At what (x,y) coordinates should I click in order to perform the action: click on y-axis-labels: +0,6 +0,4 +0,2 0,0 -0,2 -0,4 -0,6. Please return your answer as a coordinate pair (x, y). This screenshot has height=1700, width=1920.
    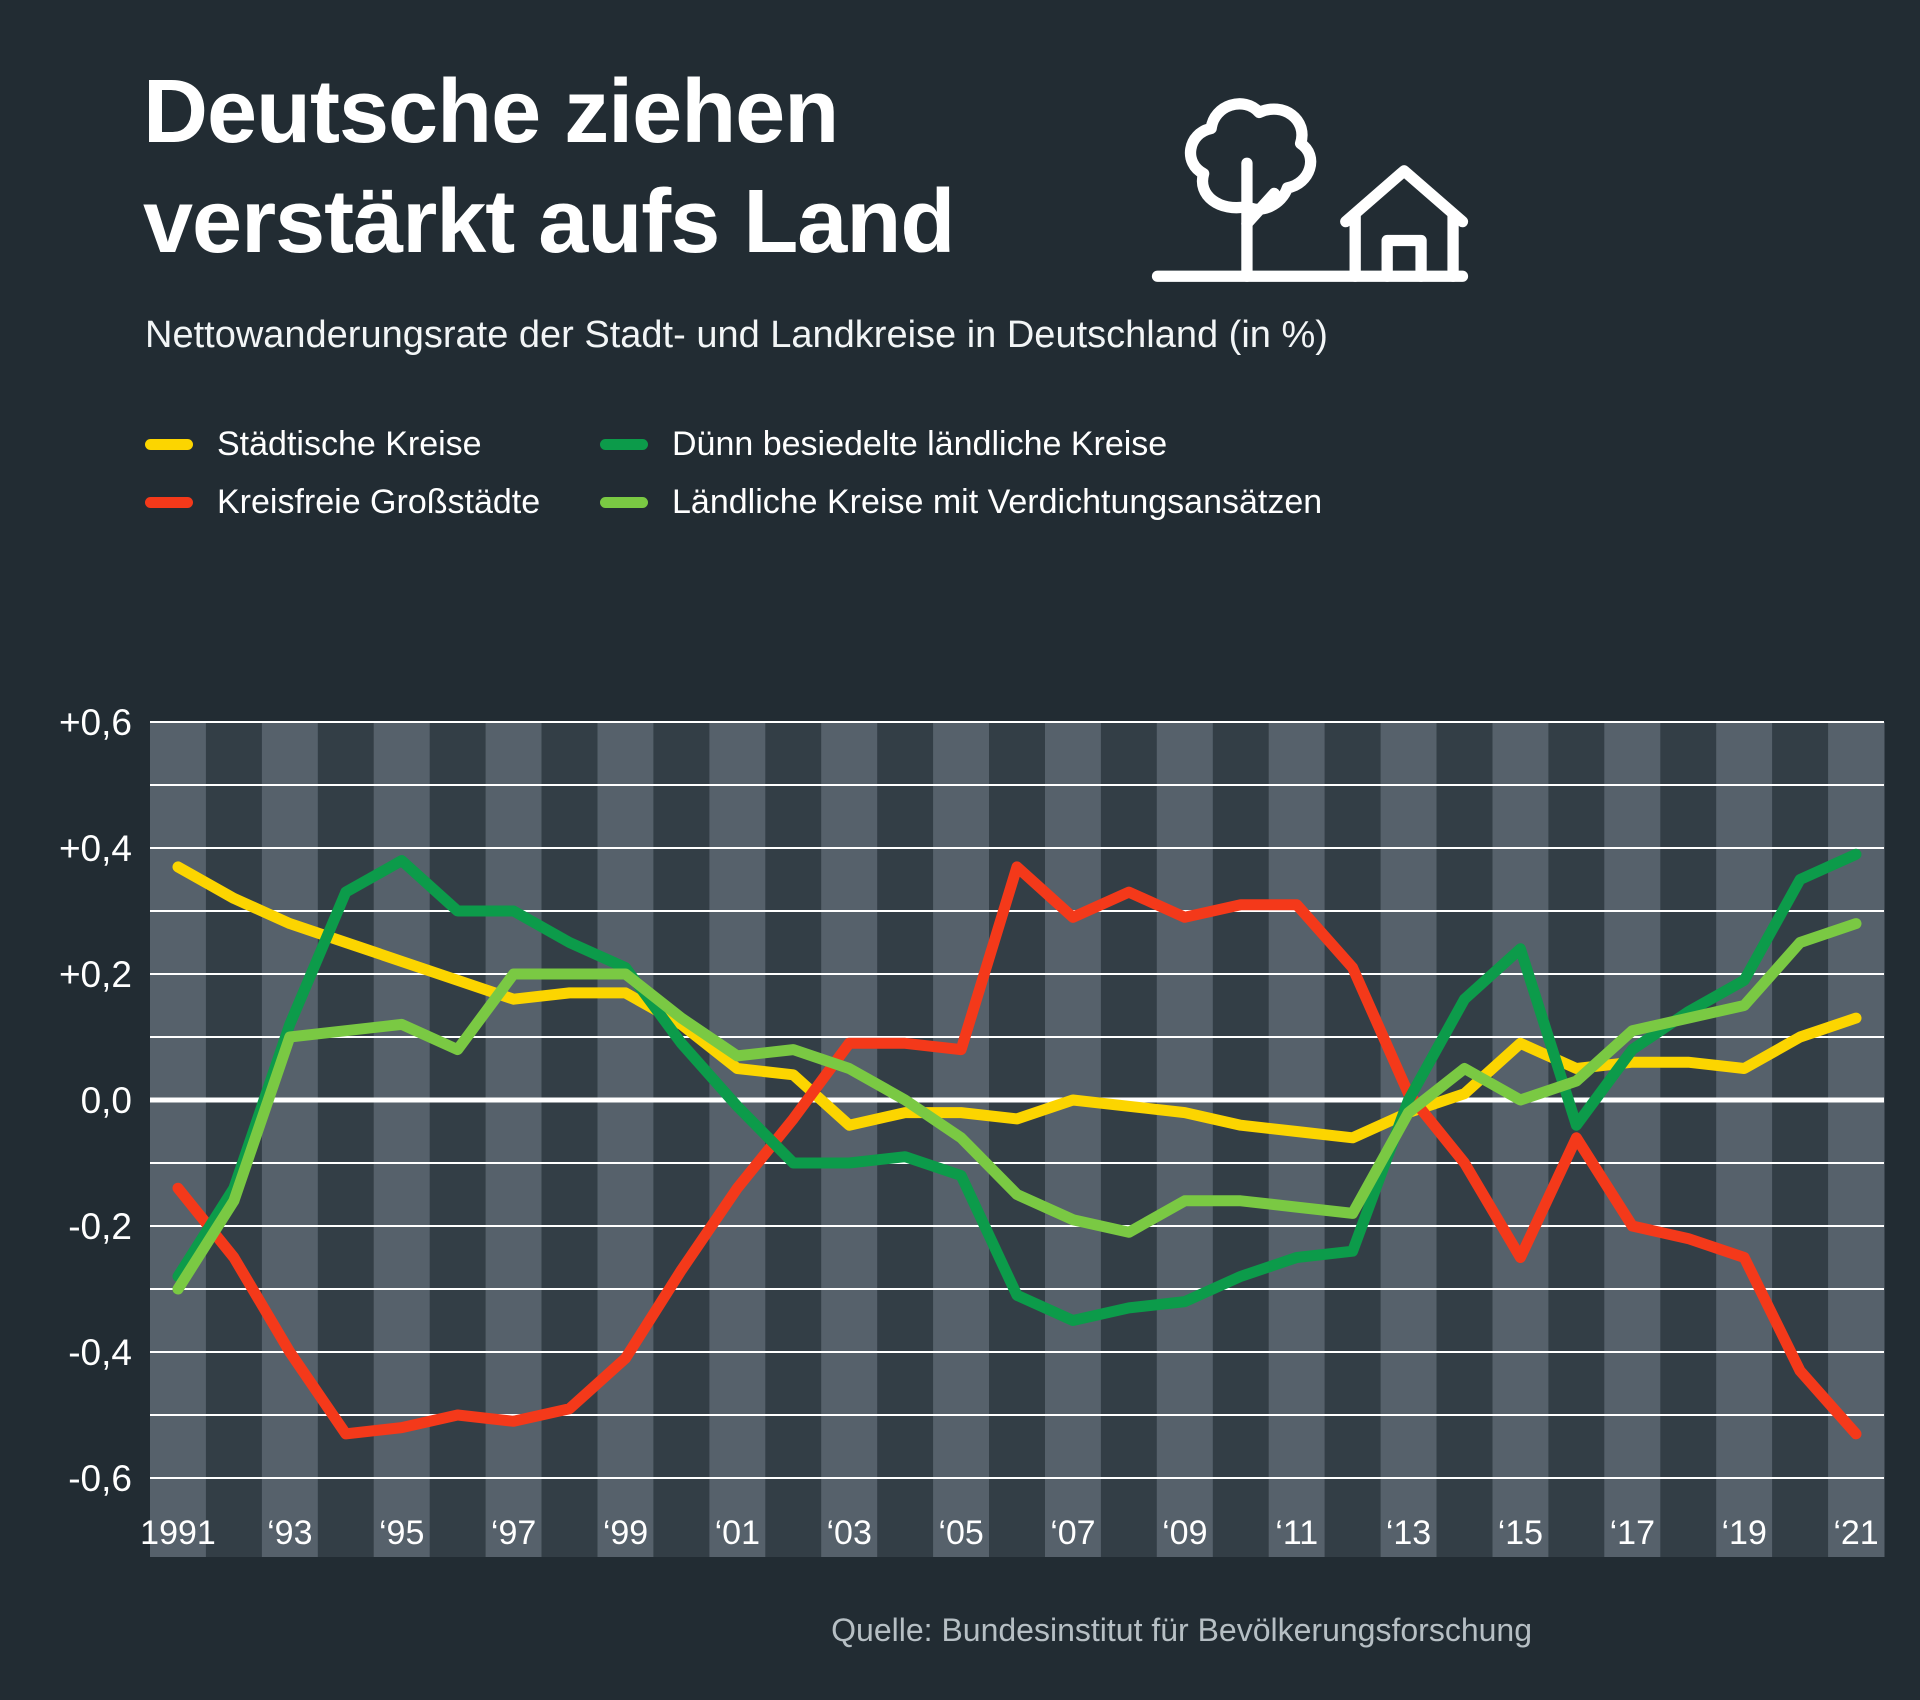
    Looking at the image, I should click on (95, 1100).